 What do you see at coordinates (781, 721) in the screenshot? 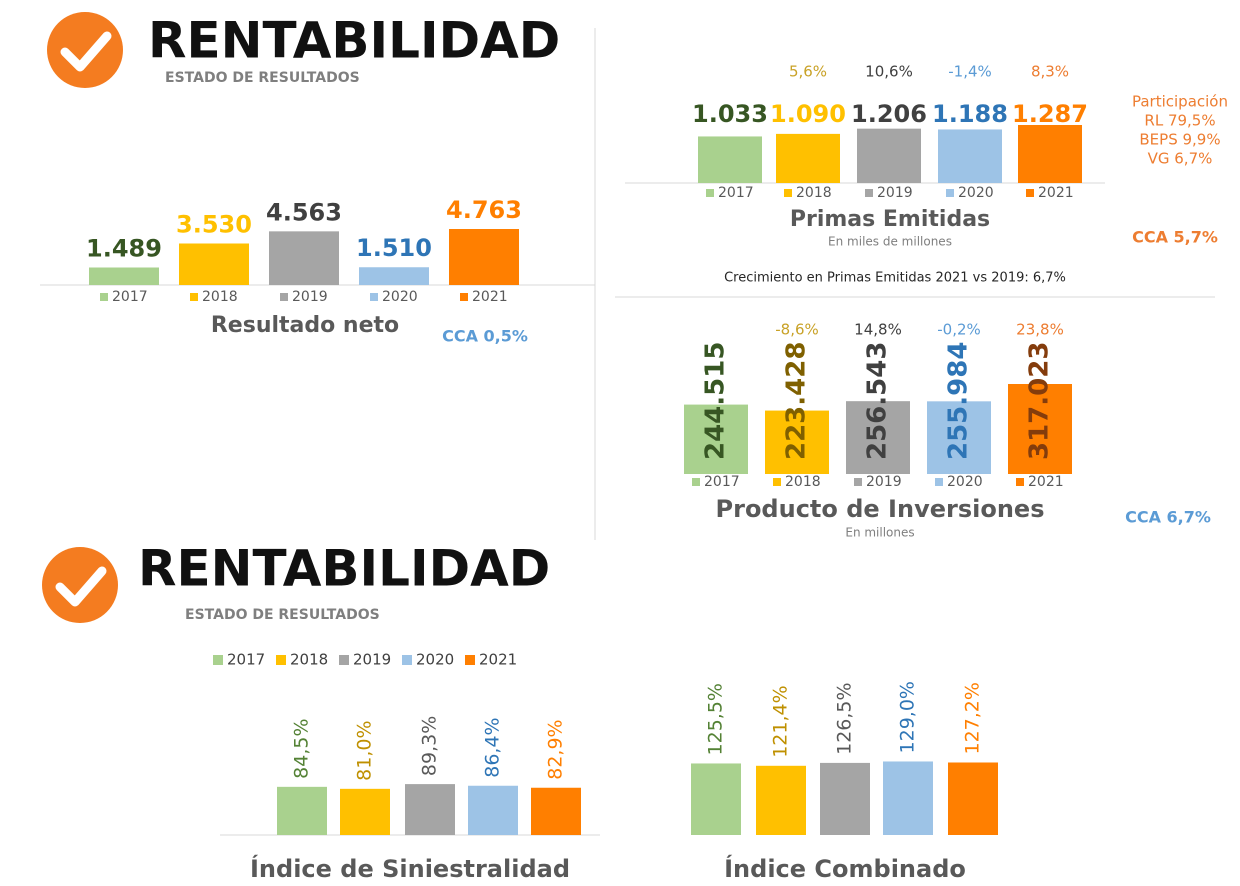
I see `value-label: 121,4%` at bounding box center [781, 721].